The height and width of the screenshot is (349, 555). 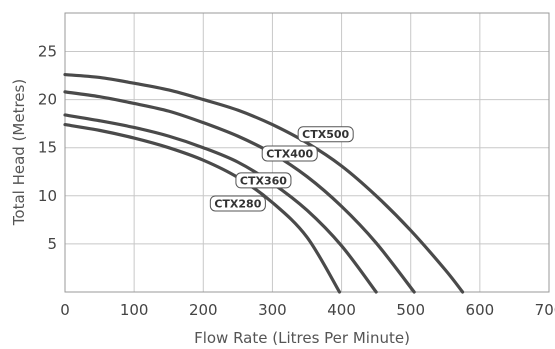 What do you see at coordinates (281, 169) in the screenshot?
I see `series-labels: CTX500 CTX400 CTX360 CTX280` at bounding box center [281, 169].